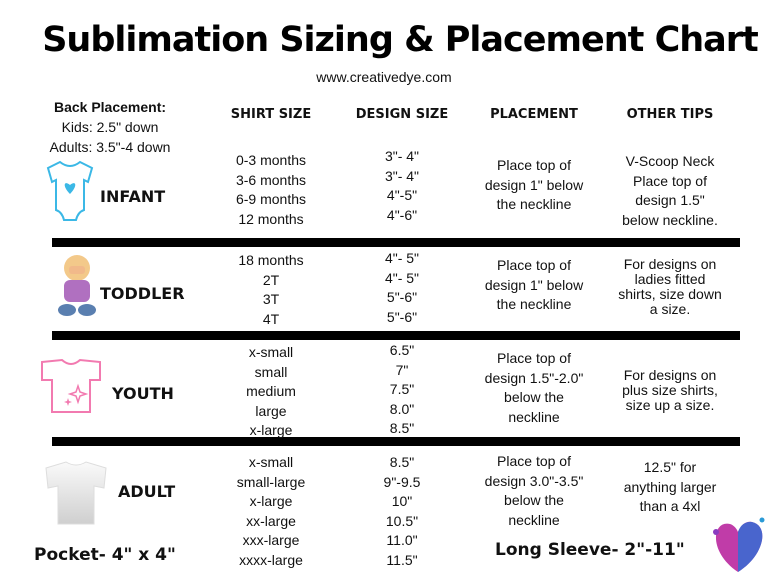 Image resolution: width=768 pixels, height=576 pixels. Describe the element at coordinates (670, 180) in the screenshot. I see `other-tips-line: Place top of` at that location.